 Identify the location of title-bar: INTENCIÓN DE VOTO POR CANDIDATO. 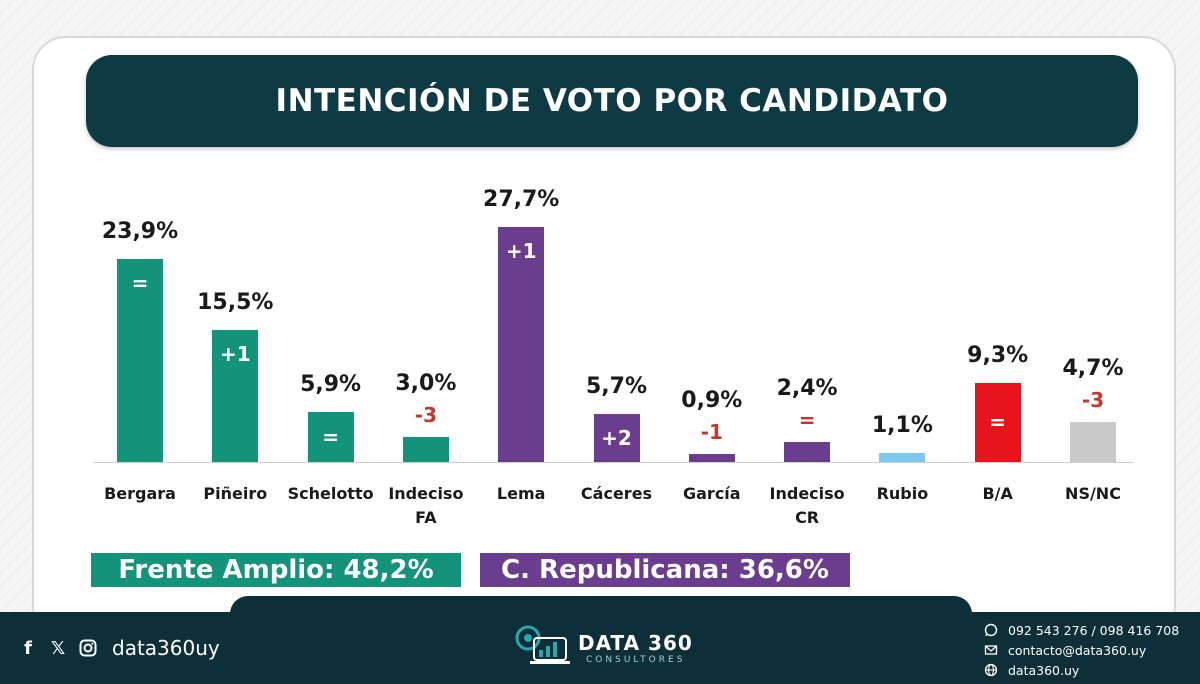
(612, 101).